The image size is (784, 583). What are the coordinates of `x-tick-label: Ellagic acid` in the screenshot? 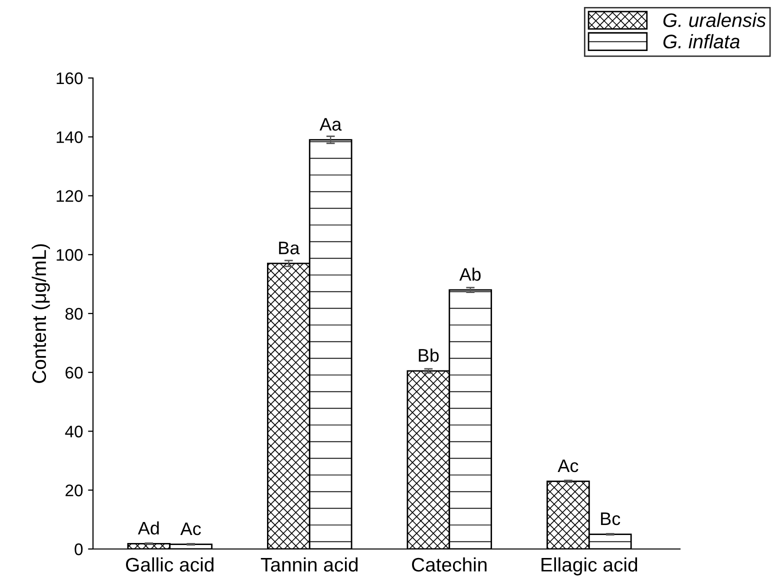 It's located at (590, 566).